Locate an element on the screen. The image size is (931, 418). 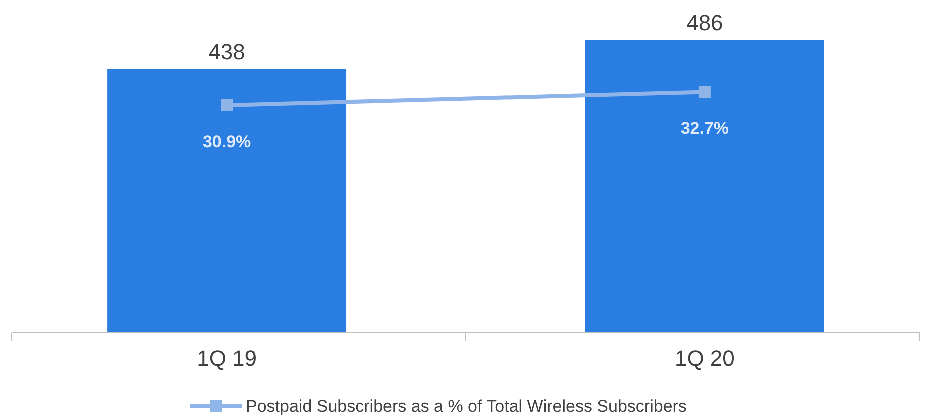
data-label: 486 is located at coordinates (705, 23).